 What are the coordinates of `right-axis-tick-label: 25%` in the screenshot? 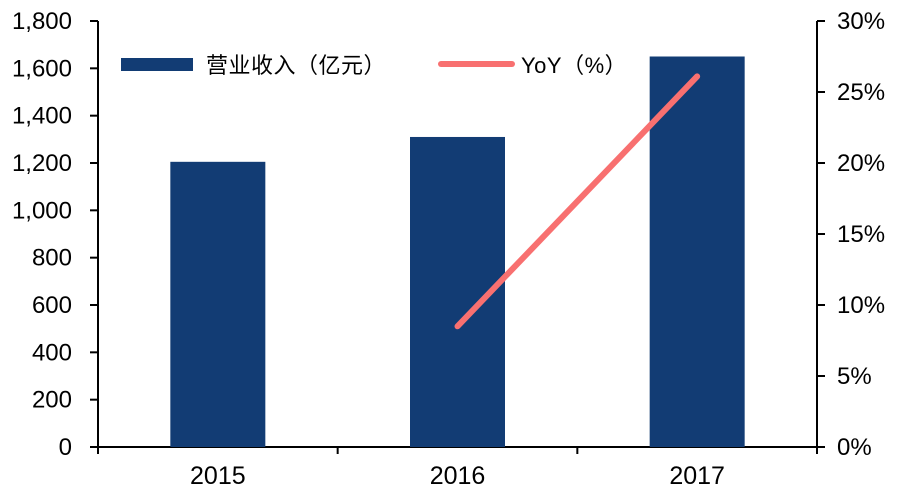 It's located at (861, 92).